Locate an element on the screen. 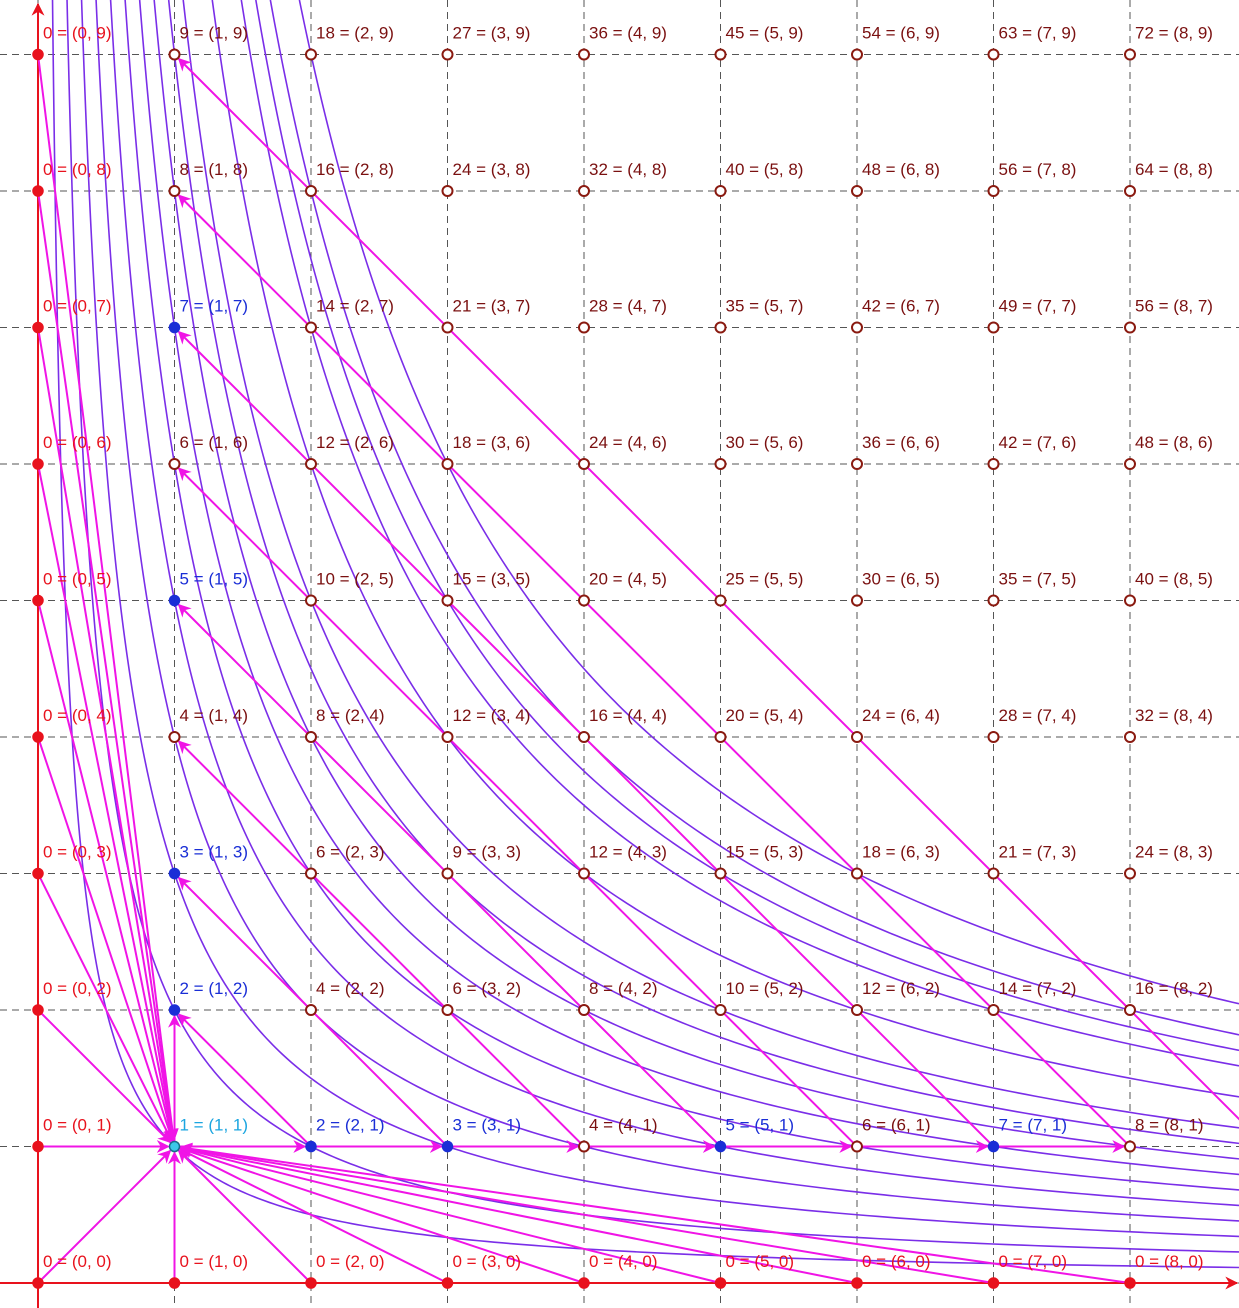 Image resolution: width=1239 pixels, height=1308 pixels. point-label: 0 = (5, 0) is located at coordinates (760, 1261).